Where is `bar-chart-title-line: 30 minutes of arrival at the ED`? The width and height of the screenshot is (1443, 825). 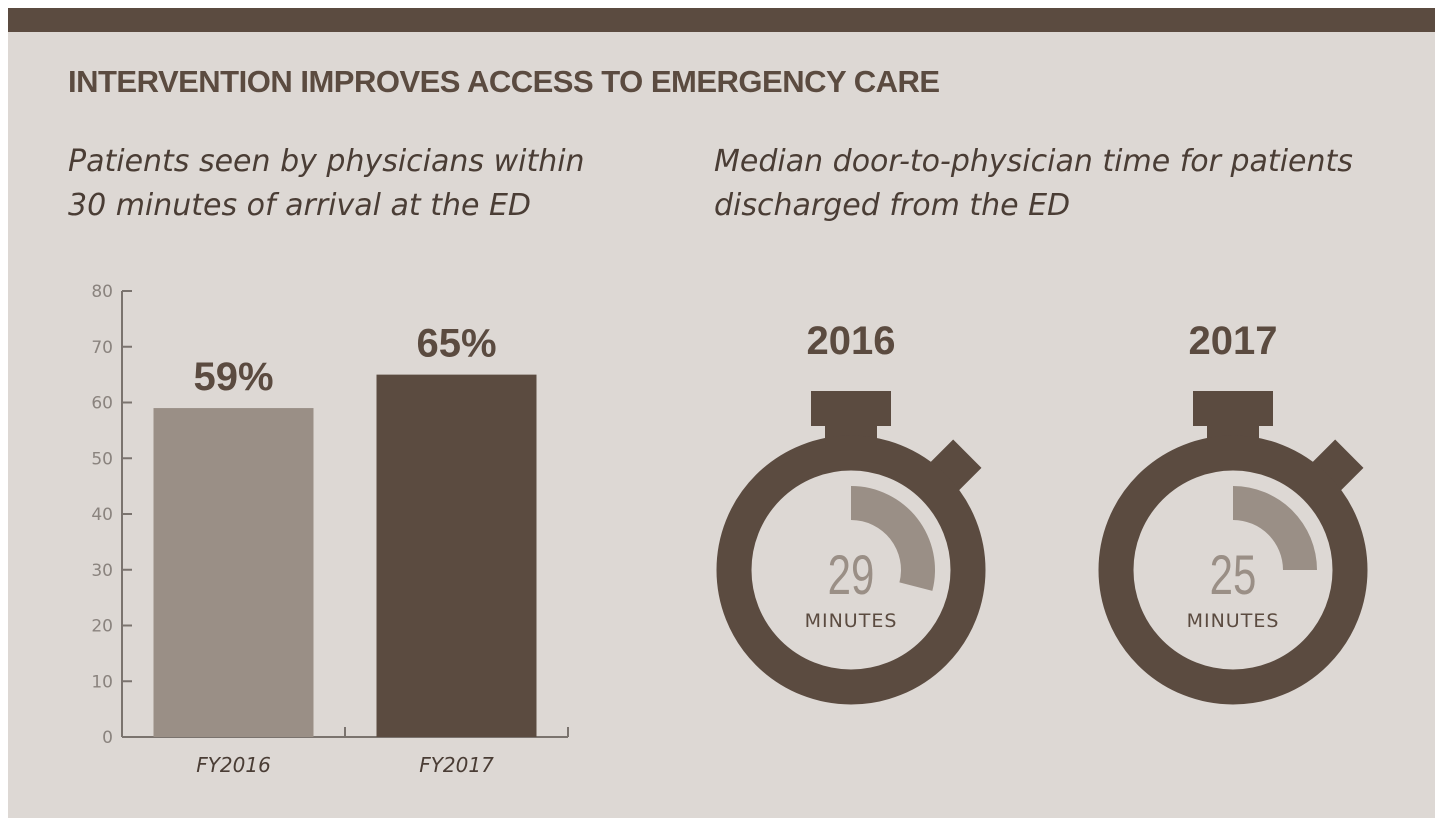
bar-chart-title-line: 30 minutes of arrival at the ED is located at coordinates (300, 205).